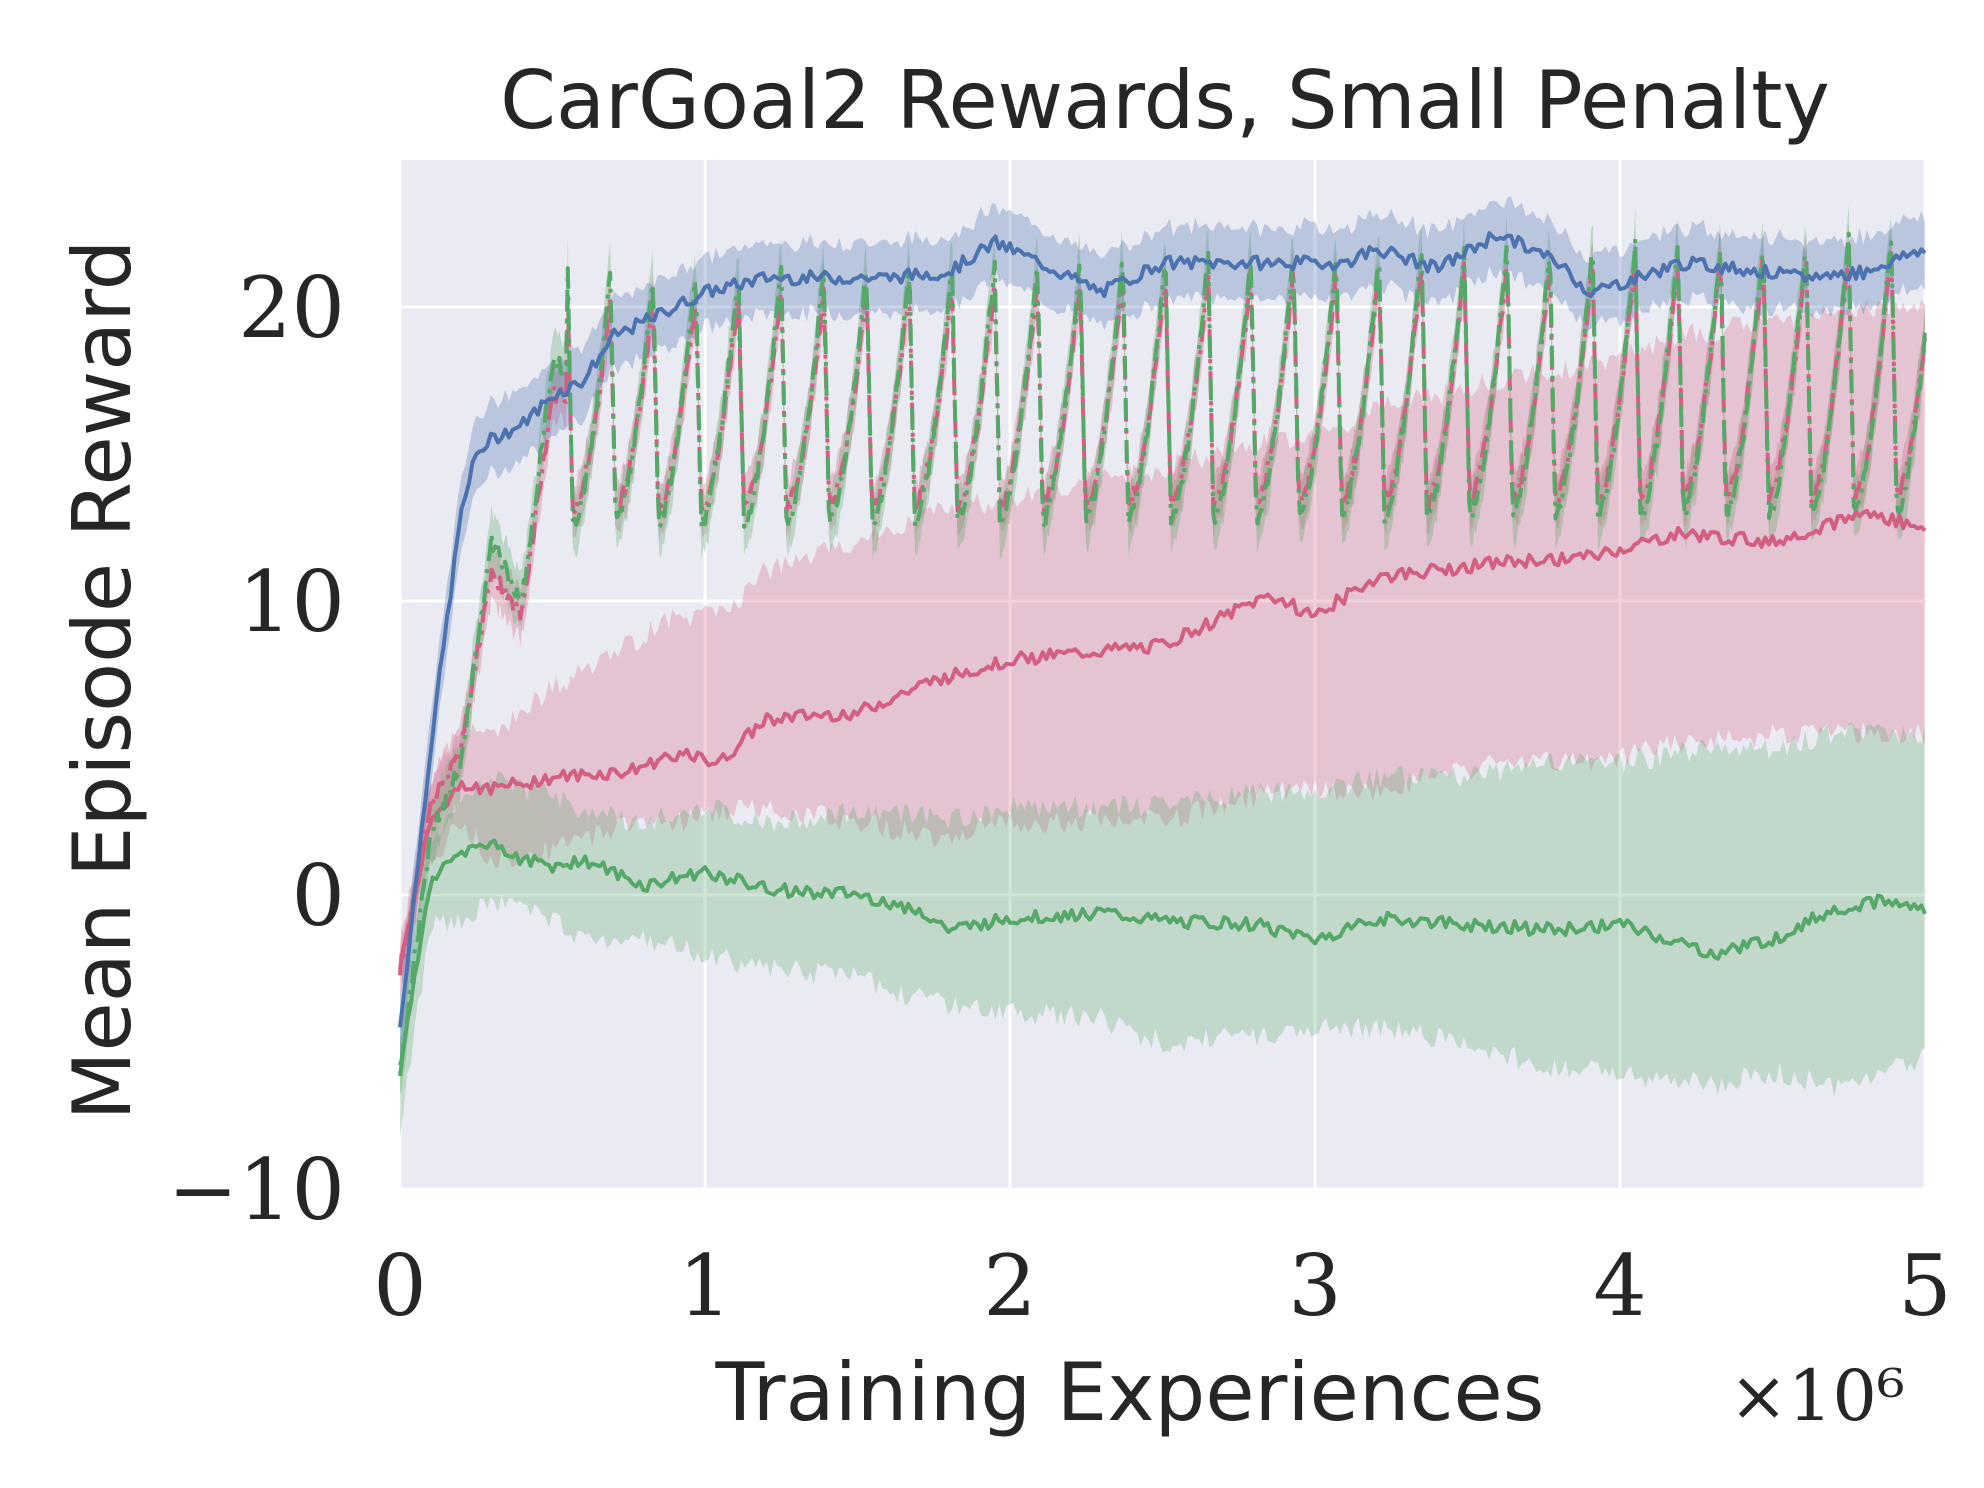 Image resolution: width=1984 pixels, height=1488 pixels. Describe the element at coordinates (318, 896) in the screenshot. I see `y-tick-label: 0` at that location.